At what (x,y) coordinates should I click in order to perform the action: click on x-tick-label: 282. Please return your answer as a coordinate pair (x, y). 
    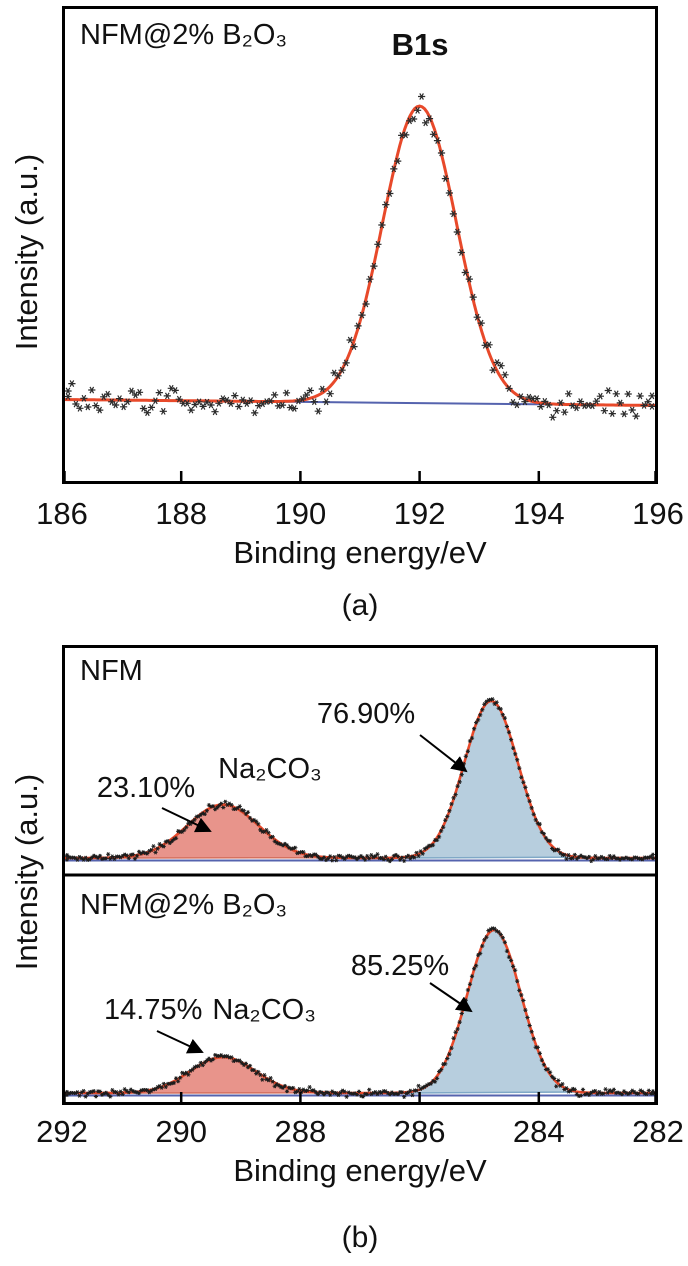
    Looking at the image, I should click on (658, 1131).